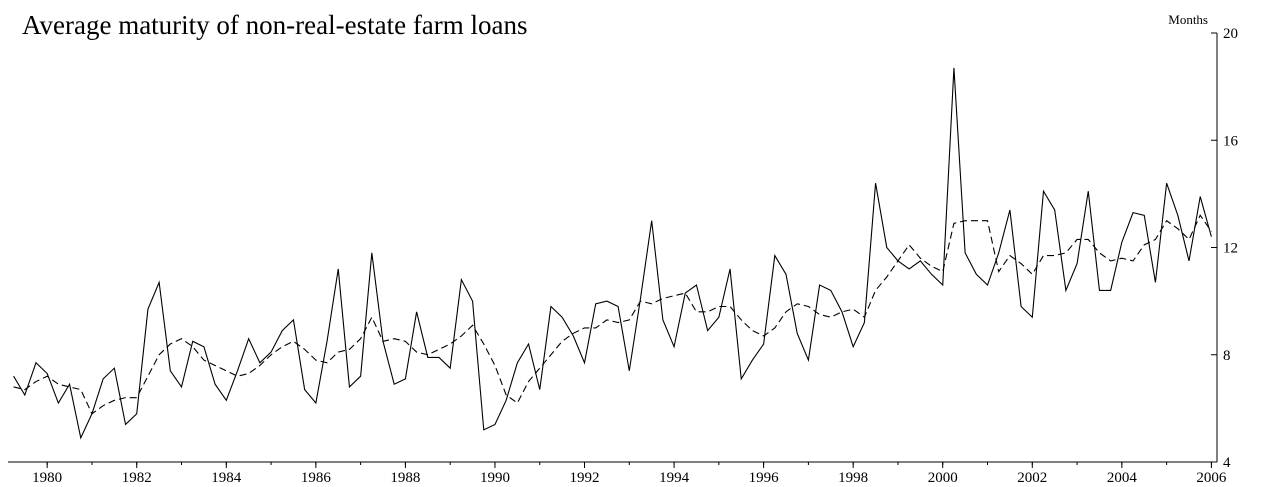 Image resolution: width=1262 pixels, height=487 pixels. What do you see at coordinates (1122, 478) in the screenshot?
I see `x-tick-label: 2004` at bounding box center [1122, 478].